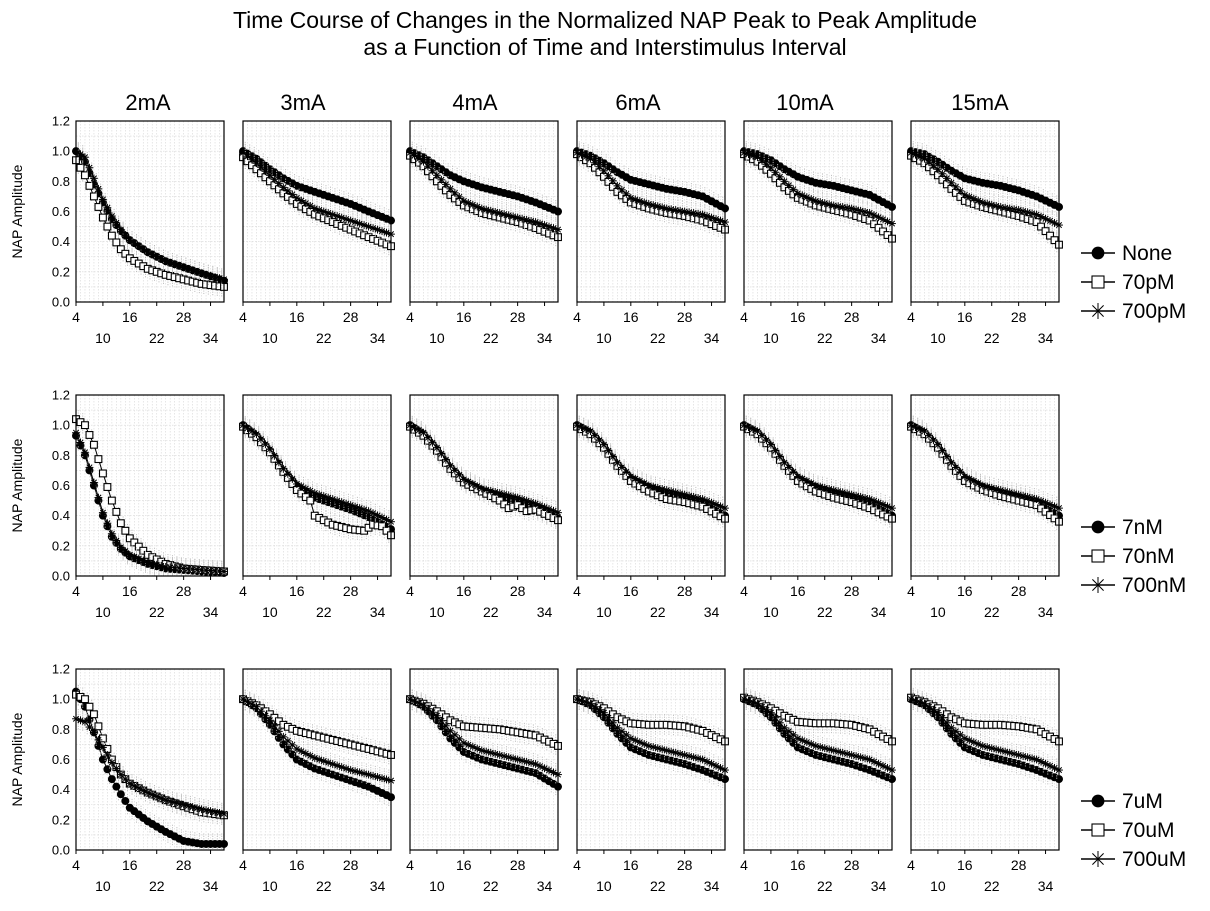  What do you see at coordinates (61, 211) in the screenshot?
I see `y-tick-label: 0.6` at bounding box center [61, 211].